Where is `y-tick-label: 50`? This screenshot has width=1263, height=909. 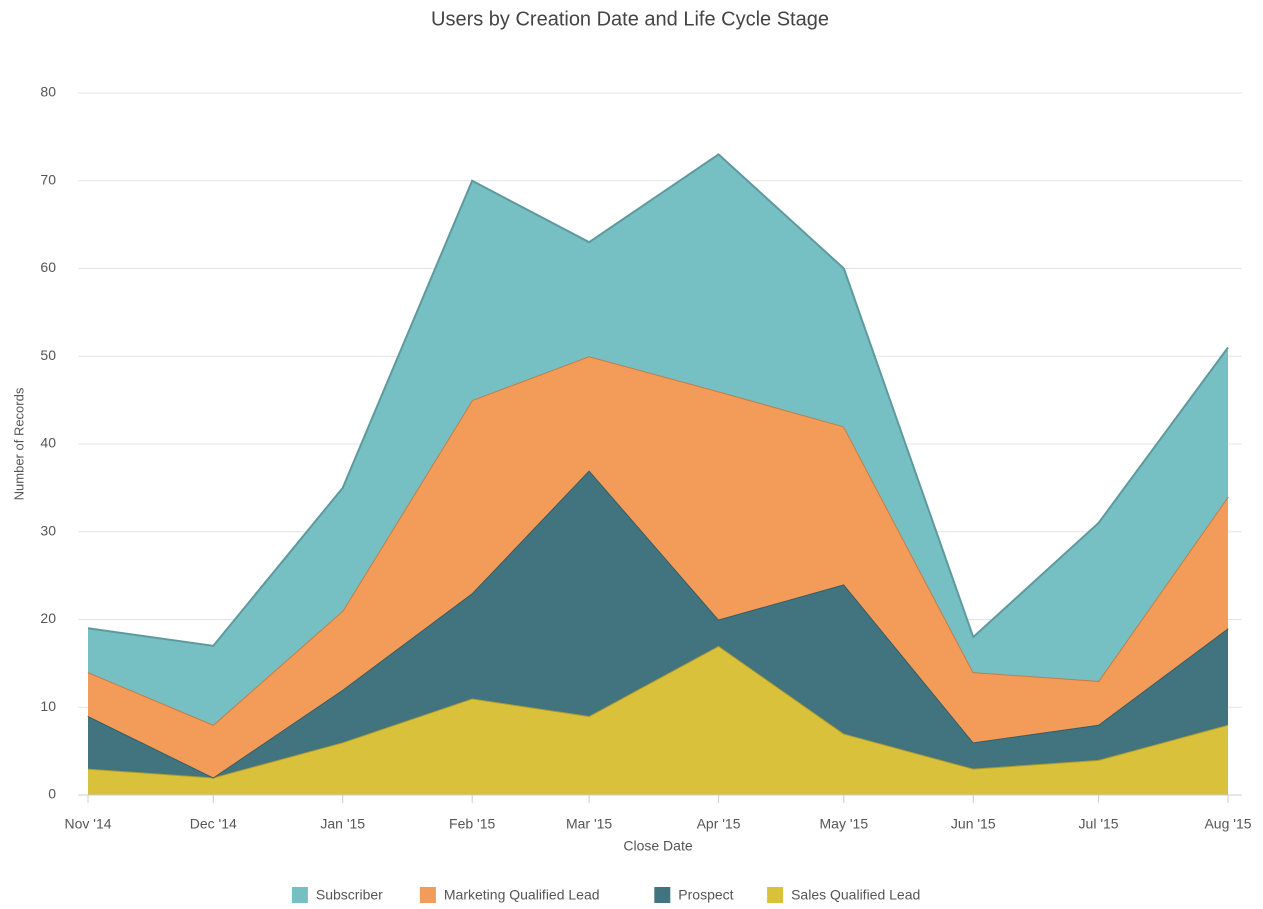
y-tick-label: 50 is located at coordinates (48, 355).